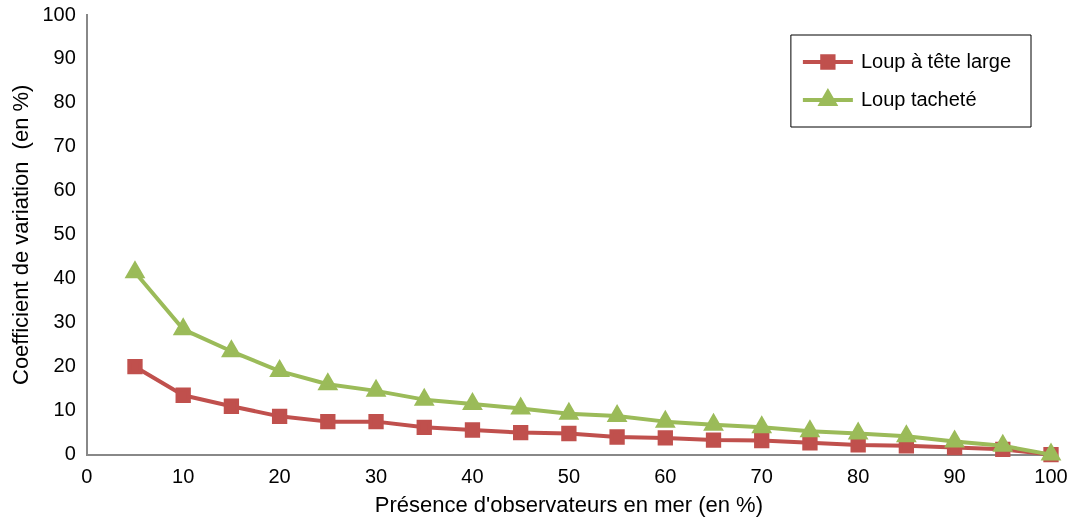 Image resolution: width=1079 pixels, height=519 pixels. What do you see at coordinates (64, 189) in the screenshot?
I see `y-tick-label: 60` at bounding box center [64, 189].